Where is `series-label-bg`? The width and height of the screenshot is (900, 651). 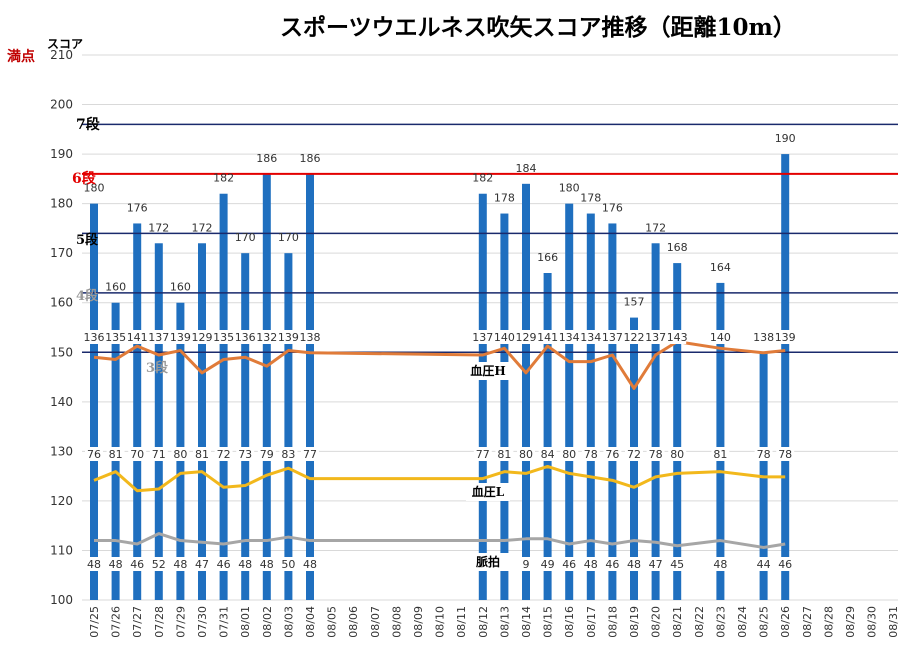
series-label-bg is located at coordinates (488, 371).